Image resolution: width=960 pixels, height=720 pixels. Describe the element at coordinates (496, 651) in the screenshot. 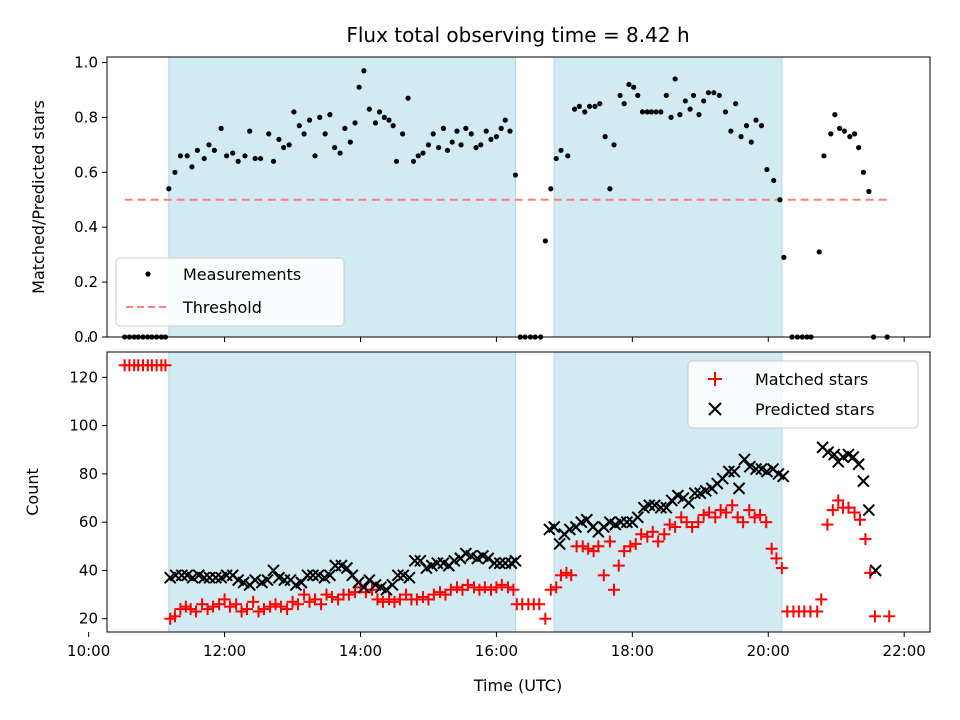

I see `x-tick-label: 16:00` at that location.